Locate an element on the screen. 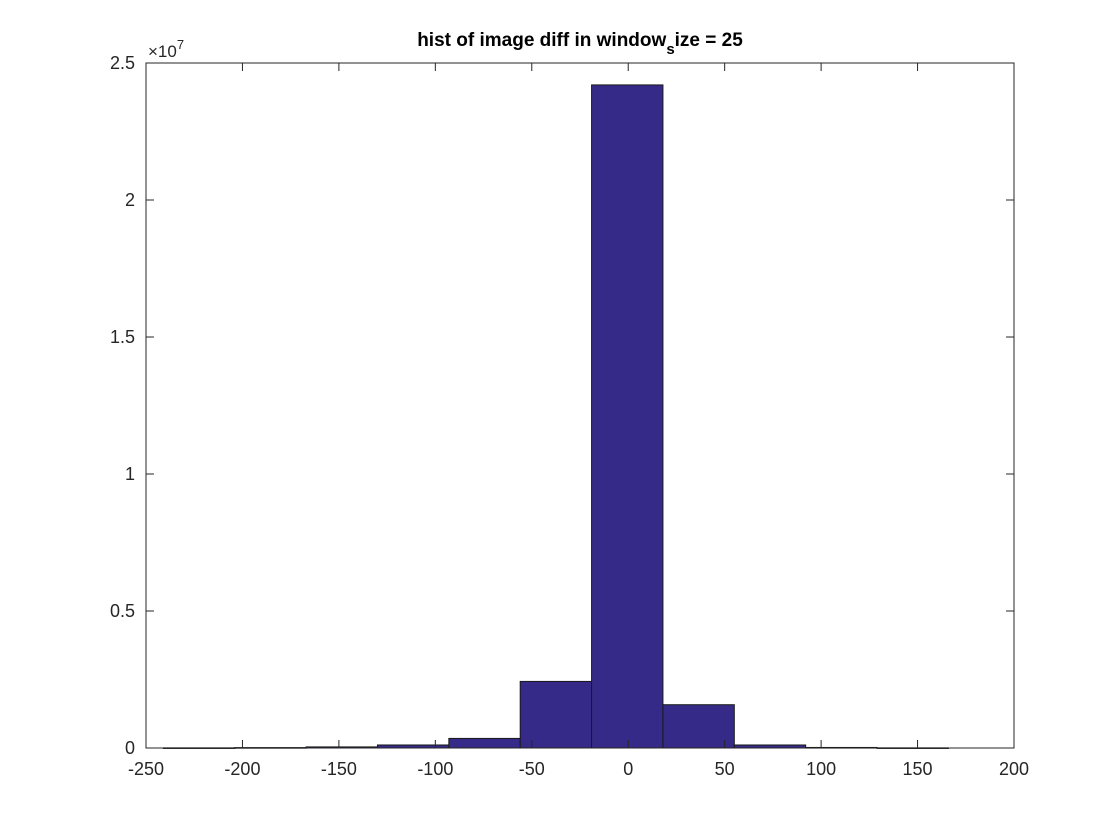  x-tick-label: 150 is located at coordinates (918, 769).